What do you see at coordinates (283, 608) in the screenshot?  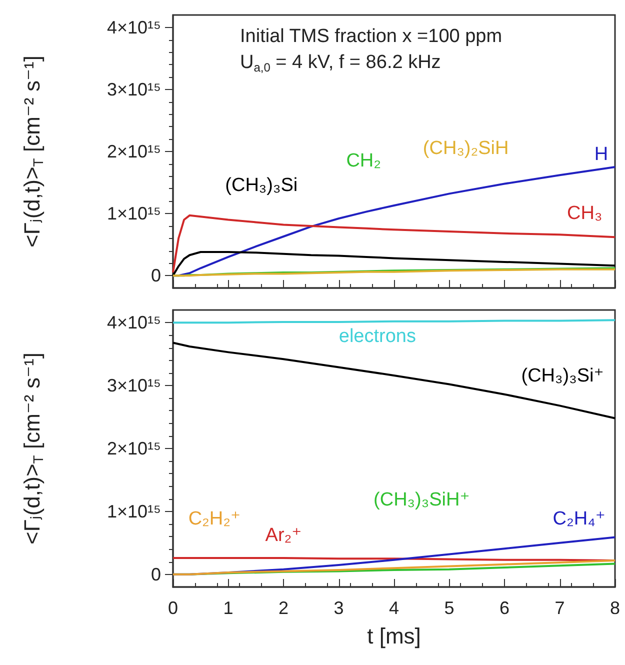 I see `x-tick-label: 2` at bounding box center [283, 608].